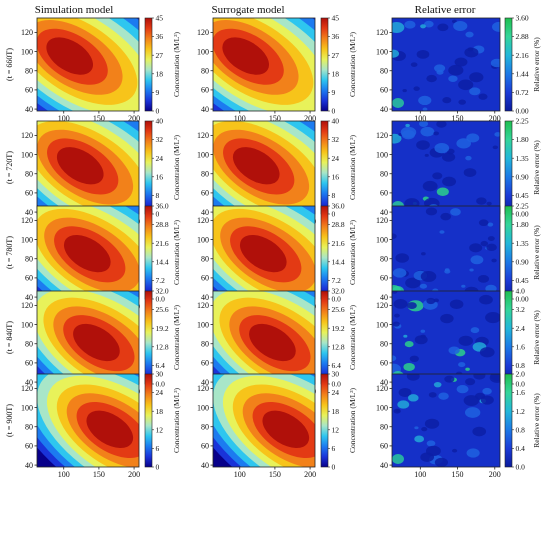  Describe the element at coordinates (160, 139) in the screenshot. I see `colorbar-tick-label: 32` at that location.